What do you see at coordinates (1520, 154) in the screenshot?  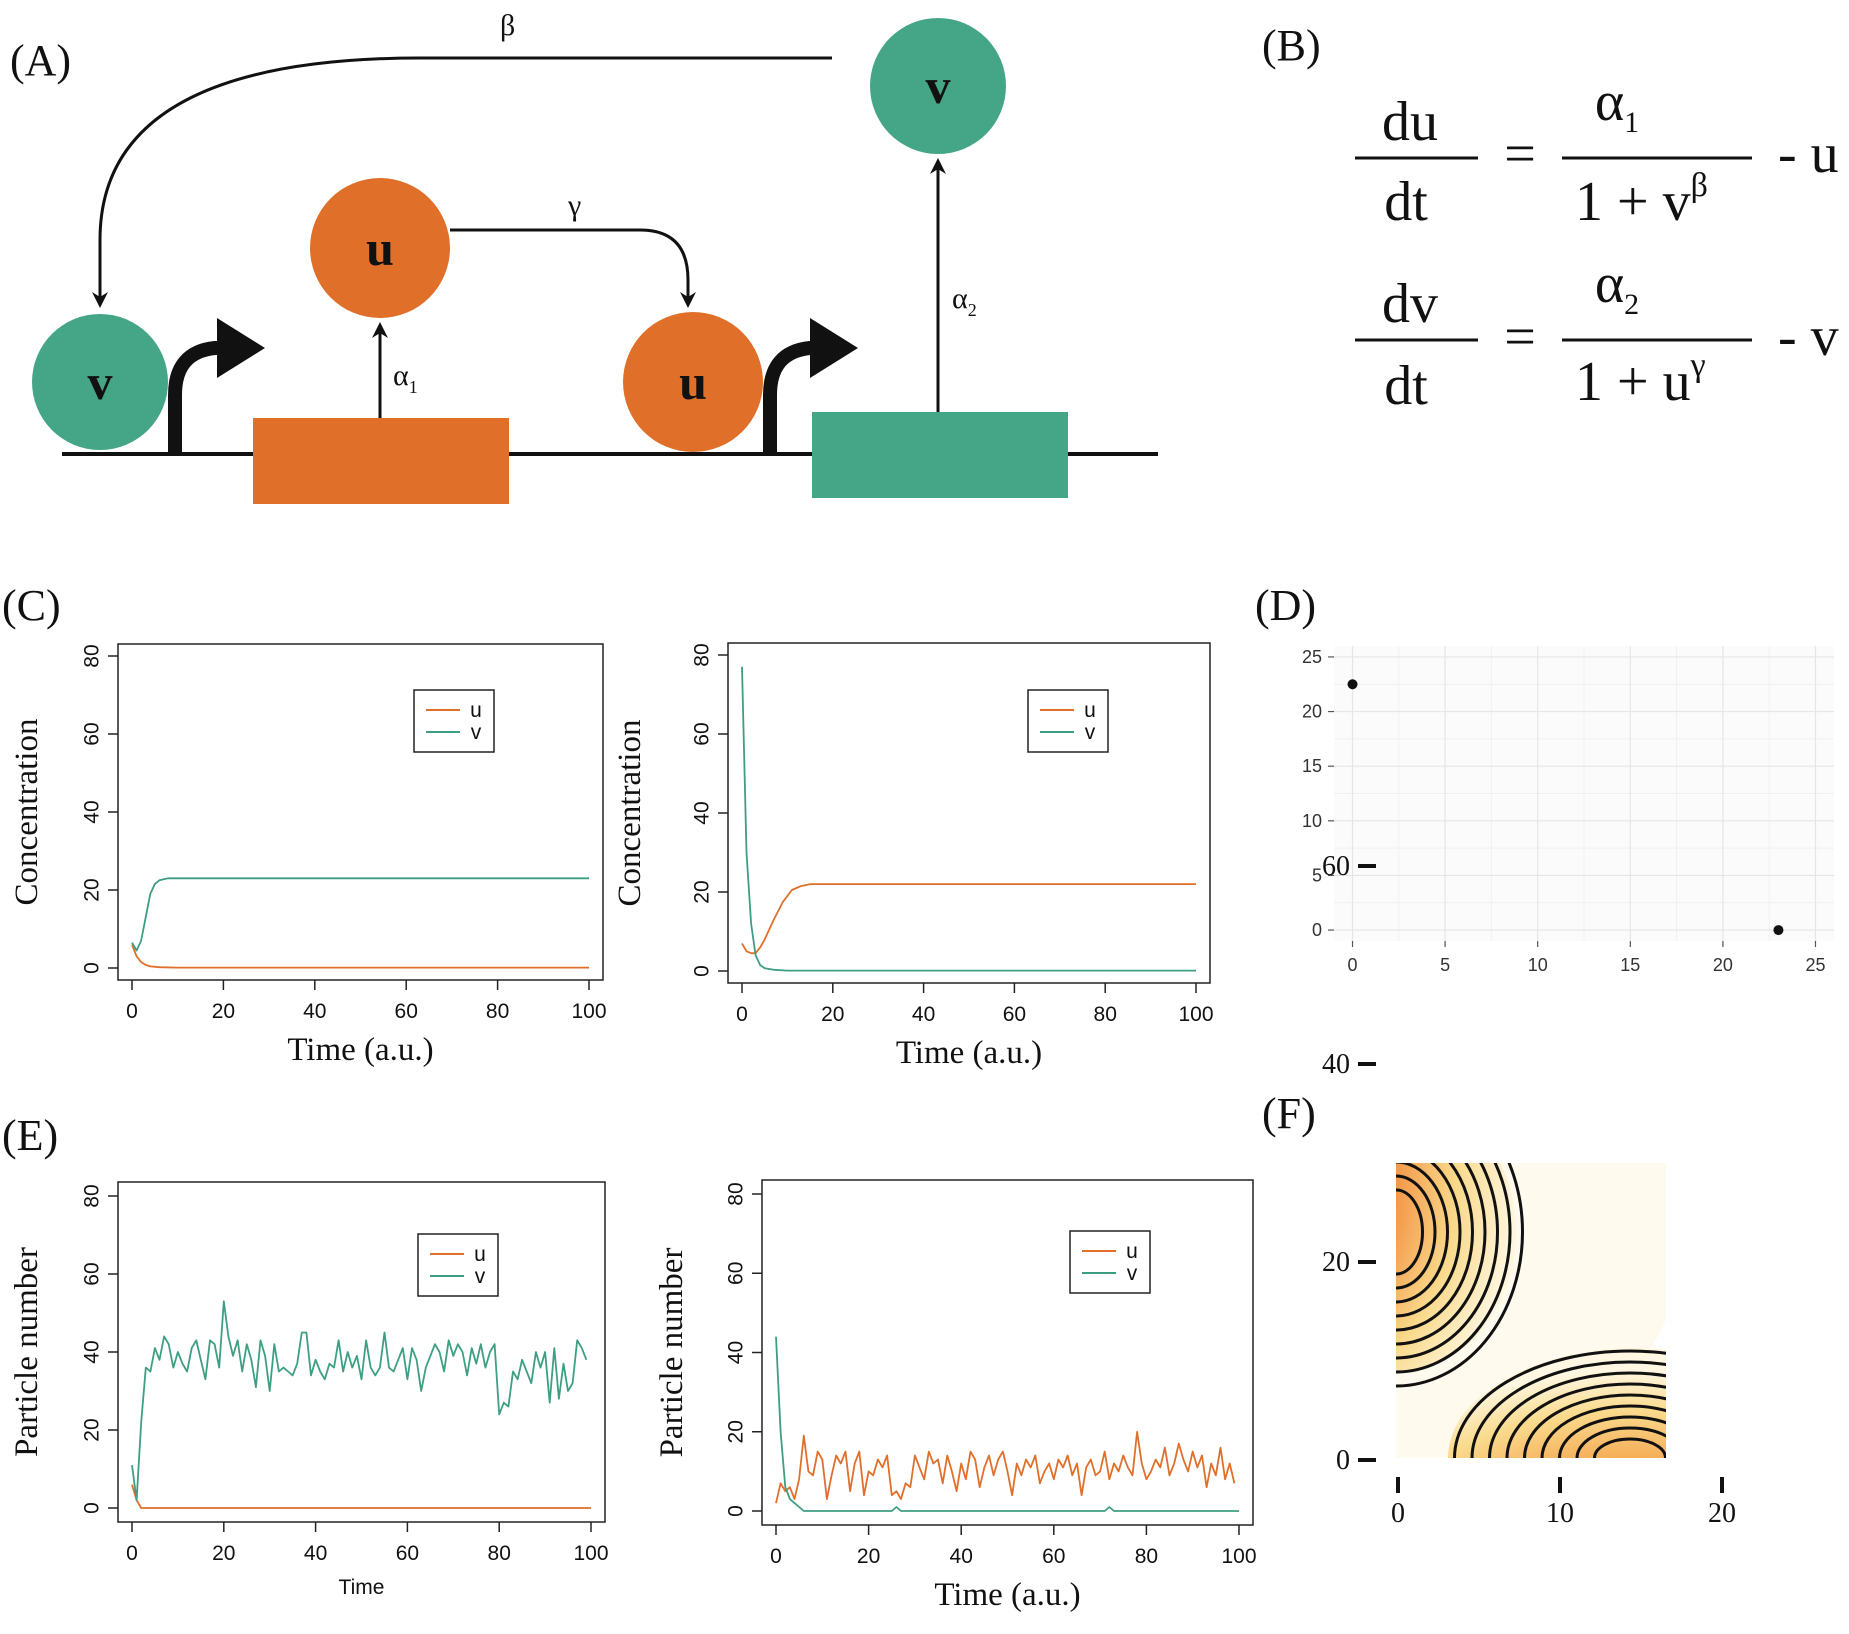 I see `eq1-equals: =` at bounding box center [1520, 154].